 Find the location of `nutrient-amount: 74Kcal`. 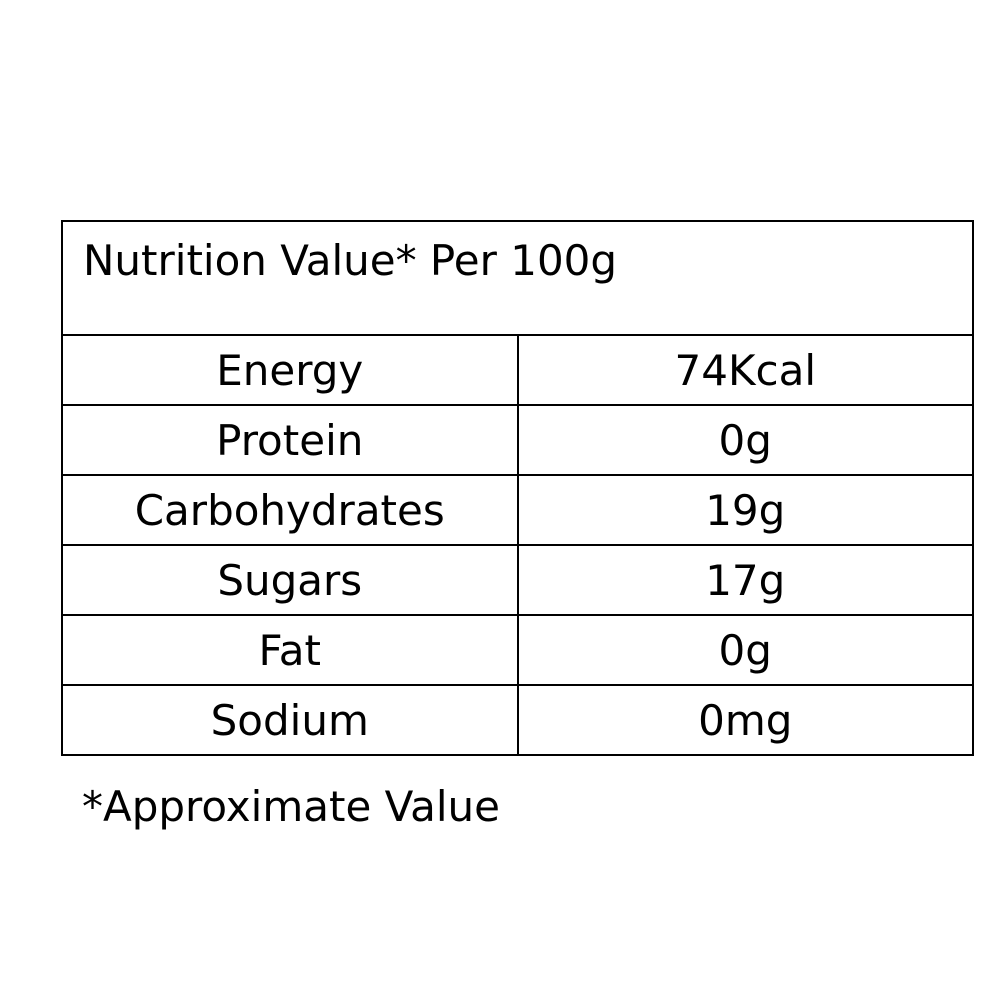

nutrient-amount: 74Kcal is located at coordinates (745, 370).